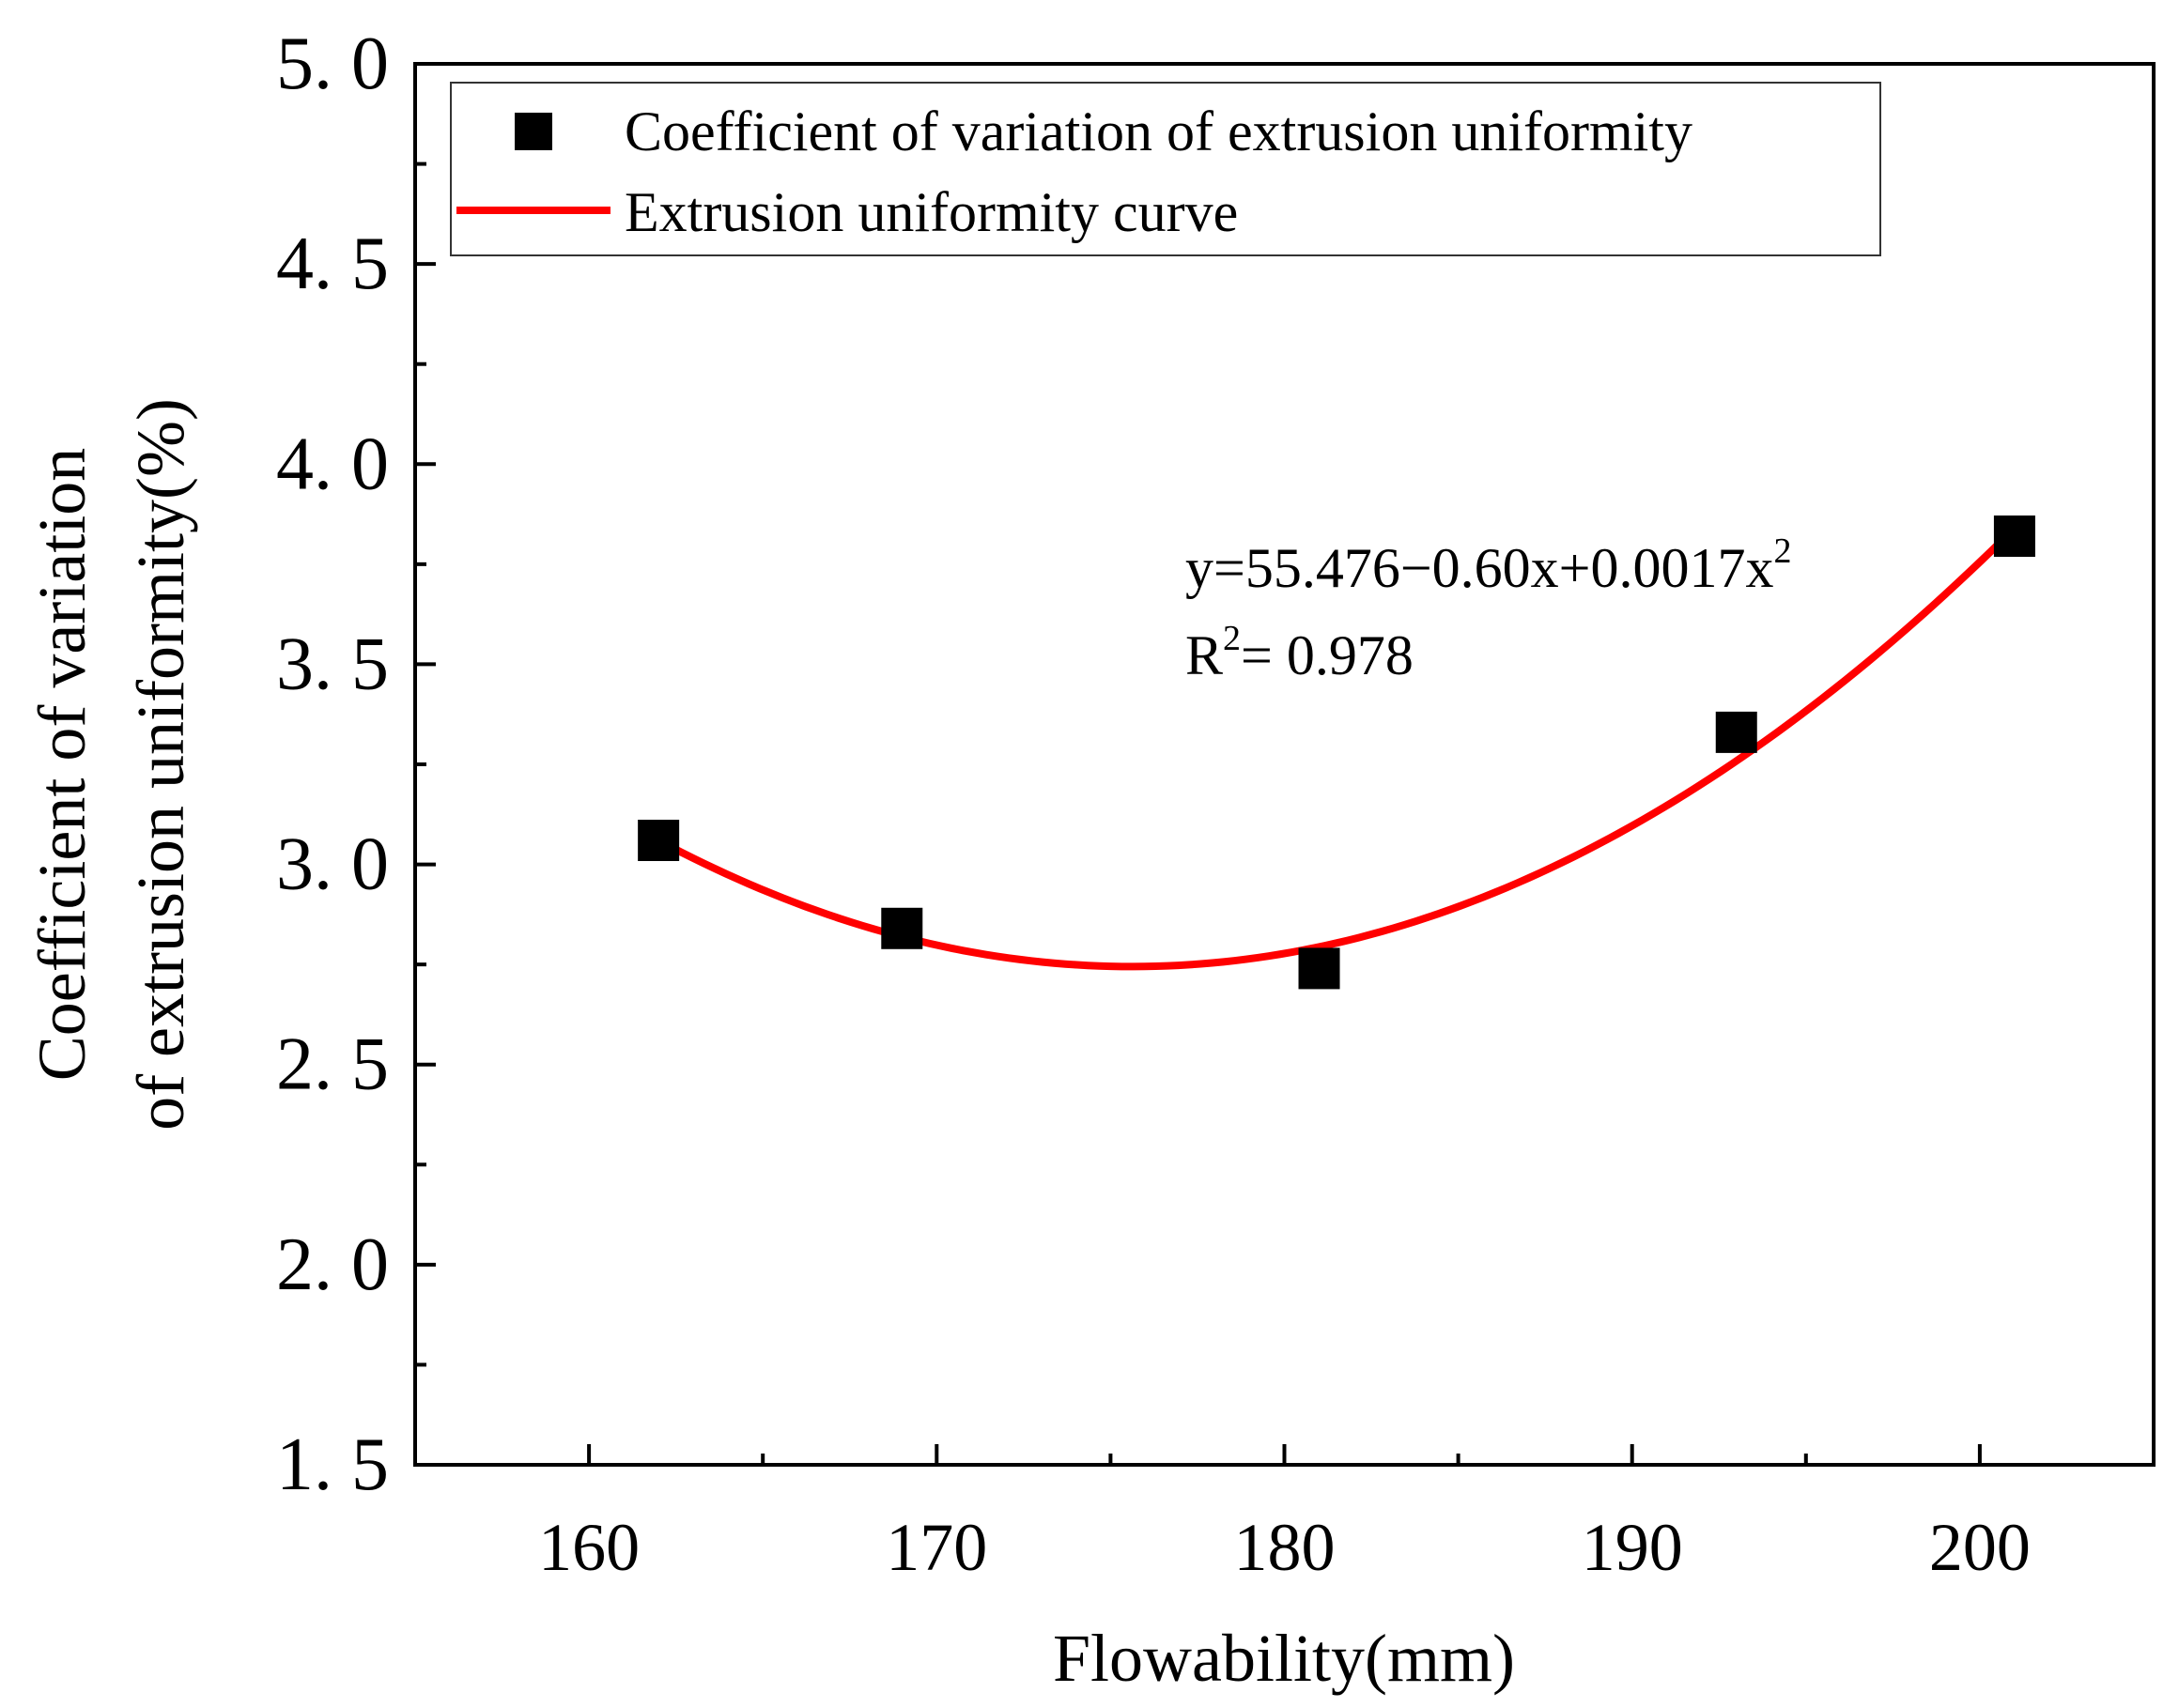 This screenshot has width=2179, height=1708. I want to click on y-axis-title-line1: Coefficient of variation, so click(62, 764).